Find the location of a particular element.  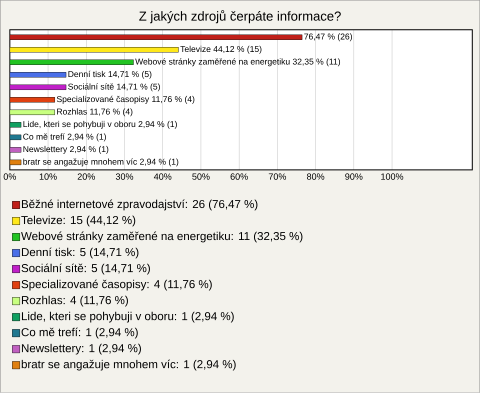

x-tick-label: 100% is located at coordinates (392, 177).